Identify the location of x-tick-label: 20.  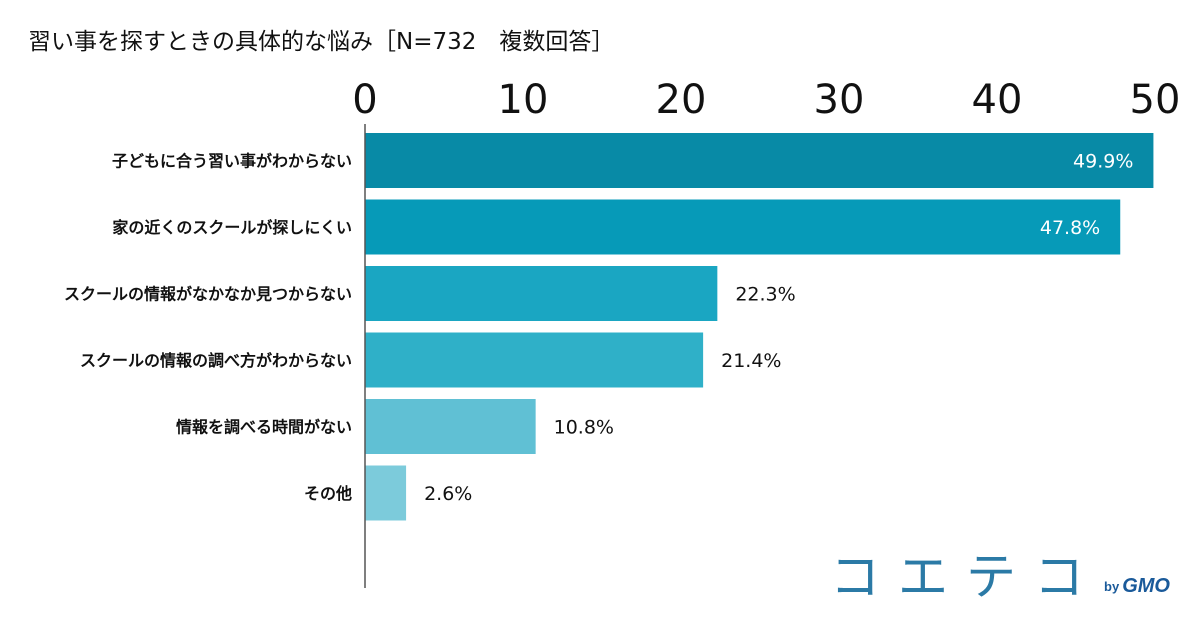
(681, 100).